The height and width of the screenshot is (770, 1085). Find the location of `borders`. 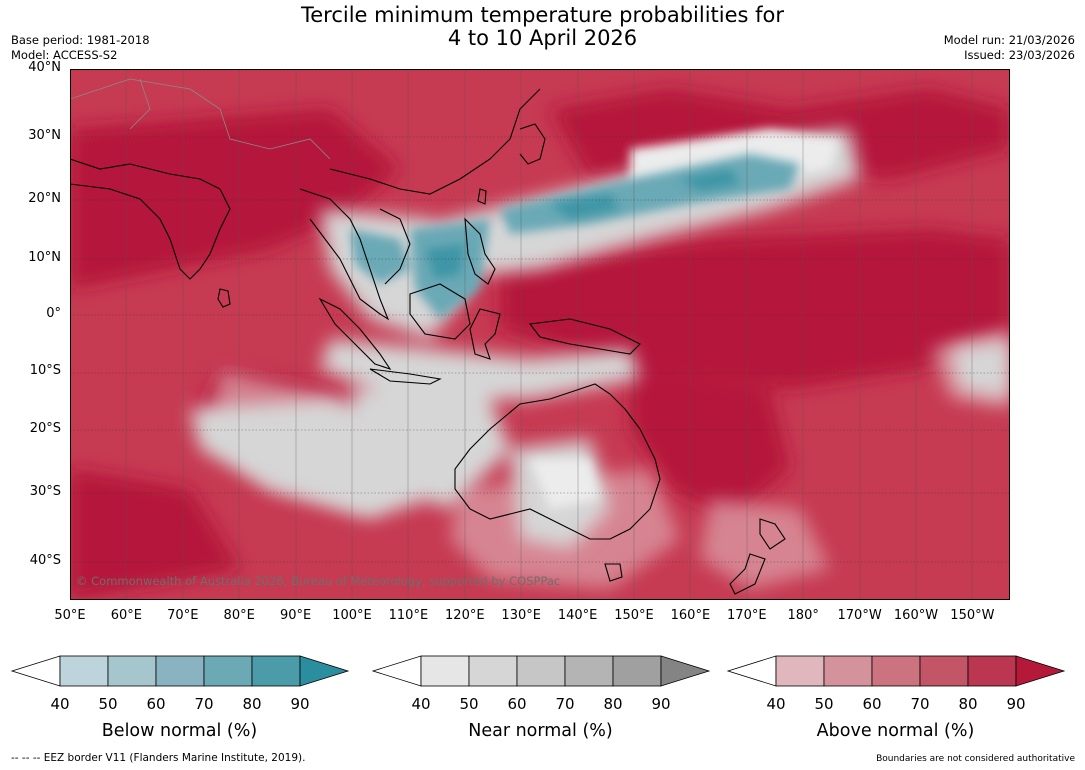

borders is located at coordinates (200, 119).